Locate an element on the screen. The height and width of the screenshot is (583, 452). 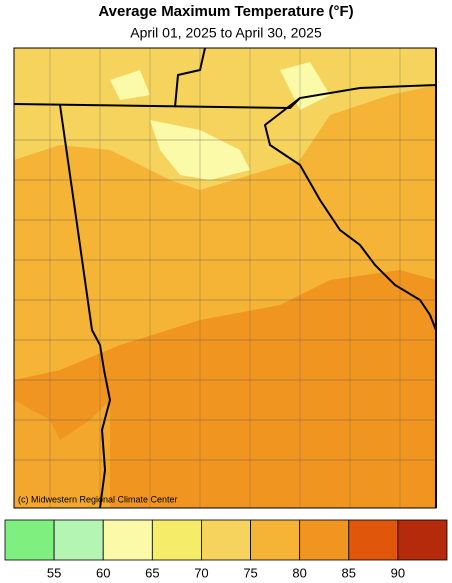
legend-tick-label: 70 is located at coordinates (201, 572).